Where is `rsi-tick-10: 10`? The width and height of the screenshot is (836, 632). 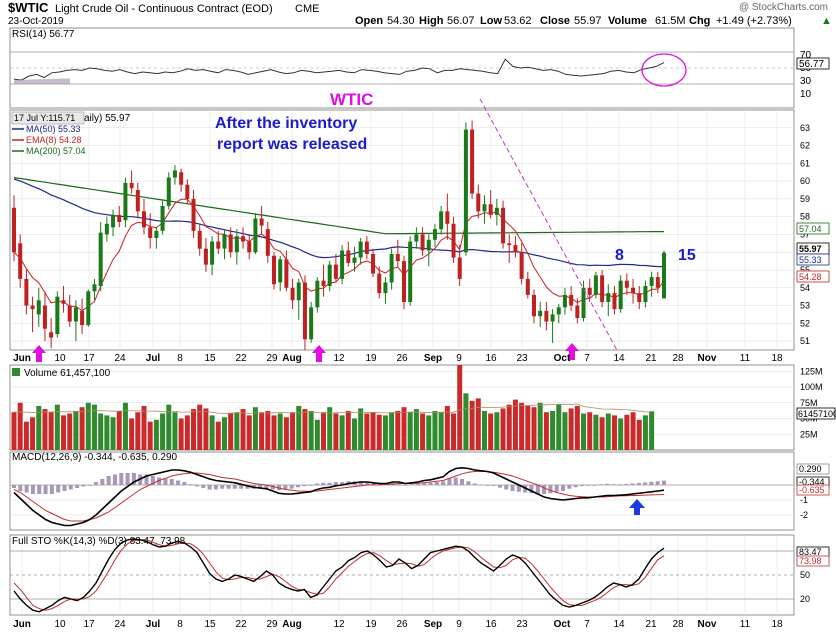
rsi-tick-10: 10 is located at coordinates (806, 94).